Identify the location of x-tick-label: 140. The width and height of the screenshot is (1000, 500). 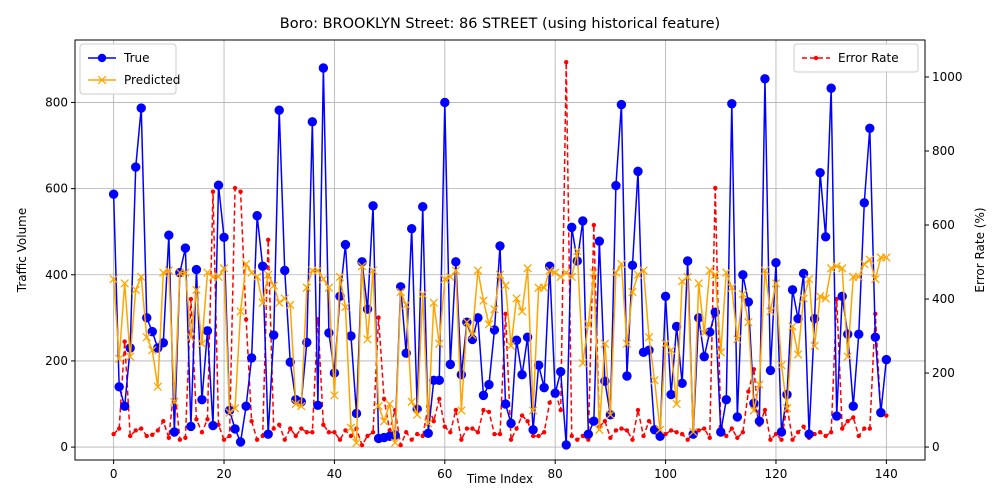
(886, 474).